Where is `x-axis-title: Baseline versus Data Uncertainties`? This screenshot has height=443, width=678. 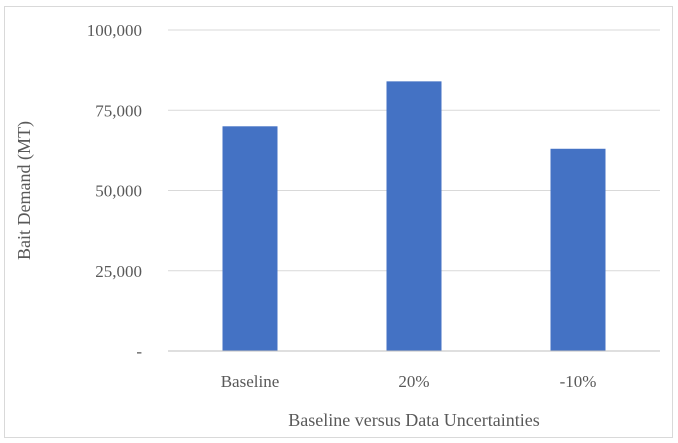
x-axis-title: Baseline versus Data Uncertainties is located at coordinates (413, 420).